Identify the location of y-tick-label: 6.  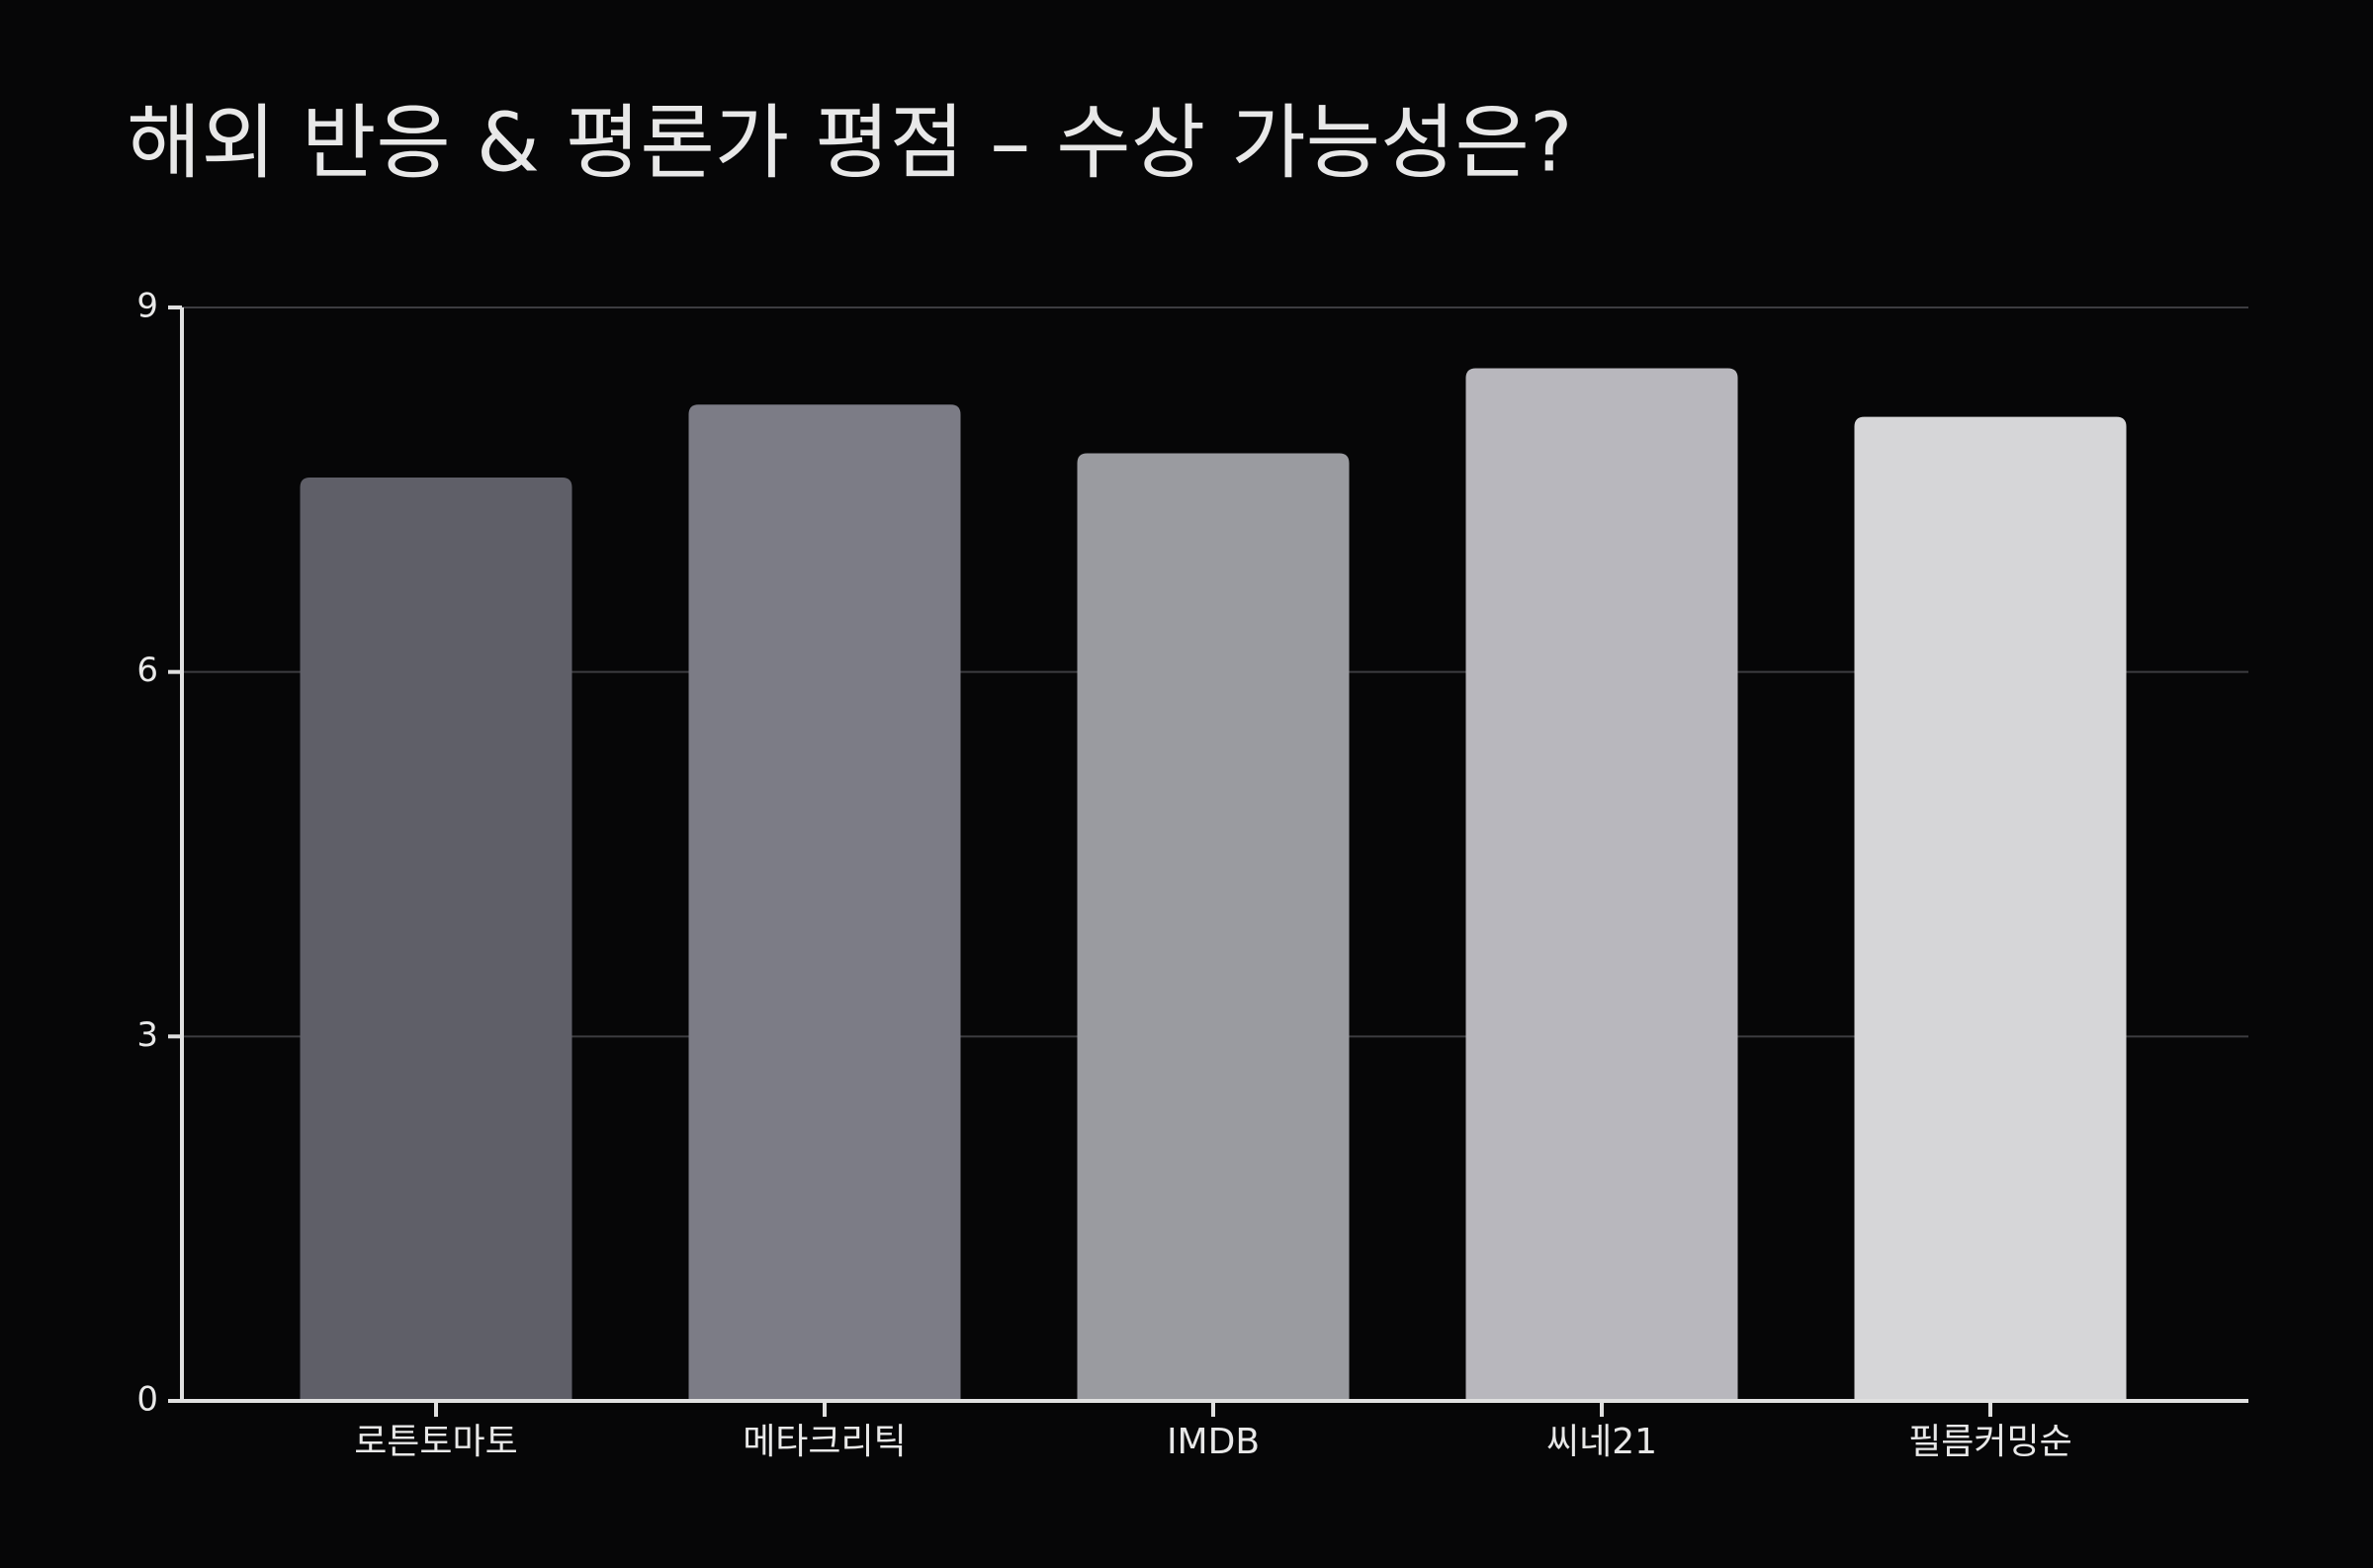
(147, 670).